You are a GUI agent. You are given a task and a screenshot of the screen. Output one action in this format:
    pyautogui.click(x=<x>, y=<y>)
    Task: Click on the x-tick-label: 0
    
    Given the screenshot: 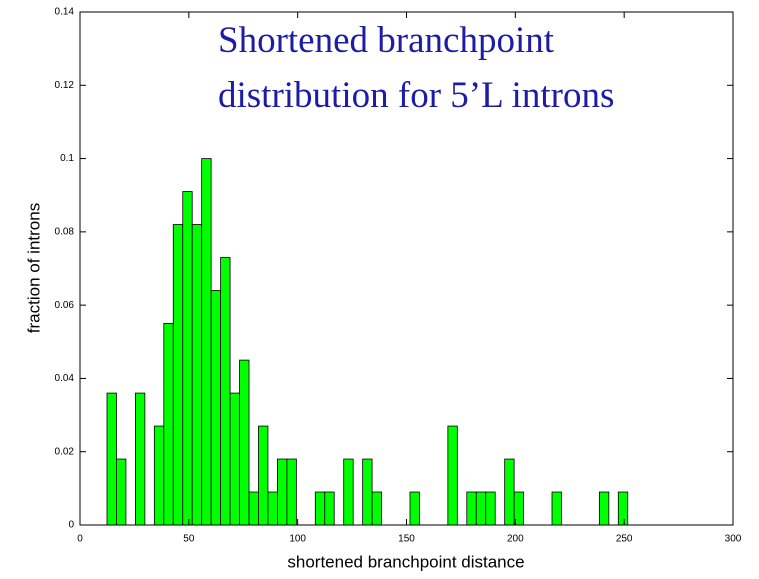 What is the action you would take?
    pyautogui.click(x=80, y=539)
    